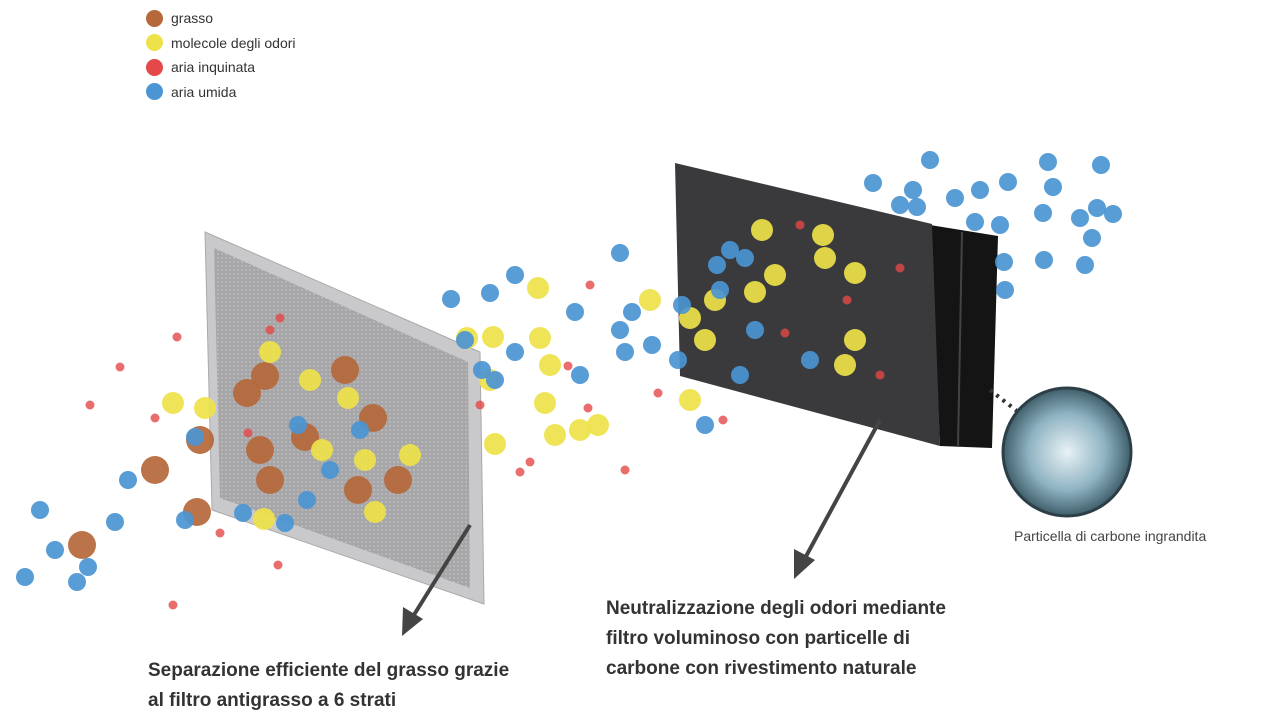  I want to click on legend-label: aria umida, so click(204, 91).